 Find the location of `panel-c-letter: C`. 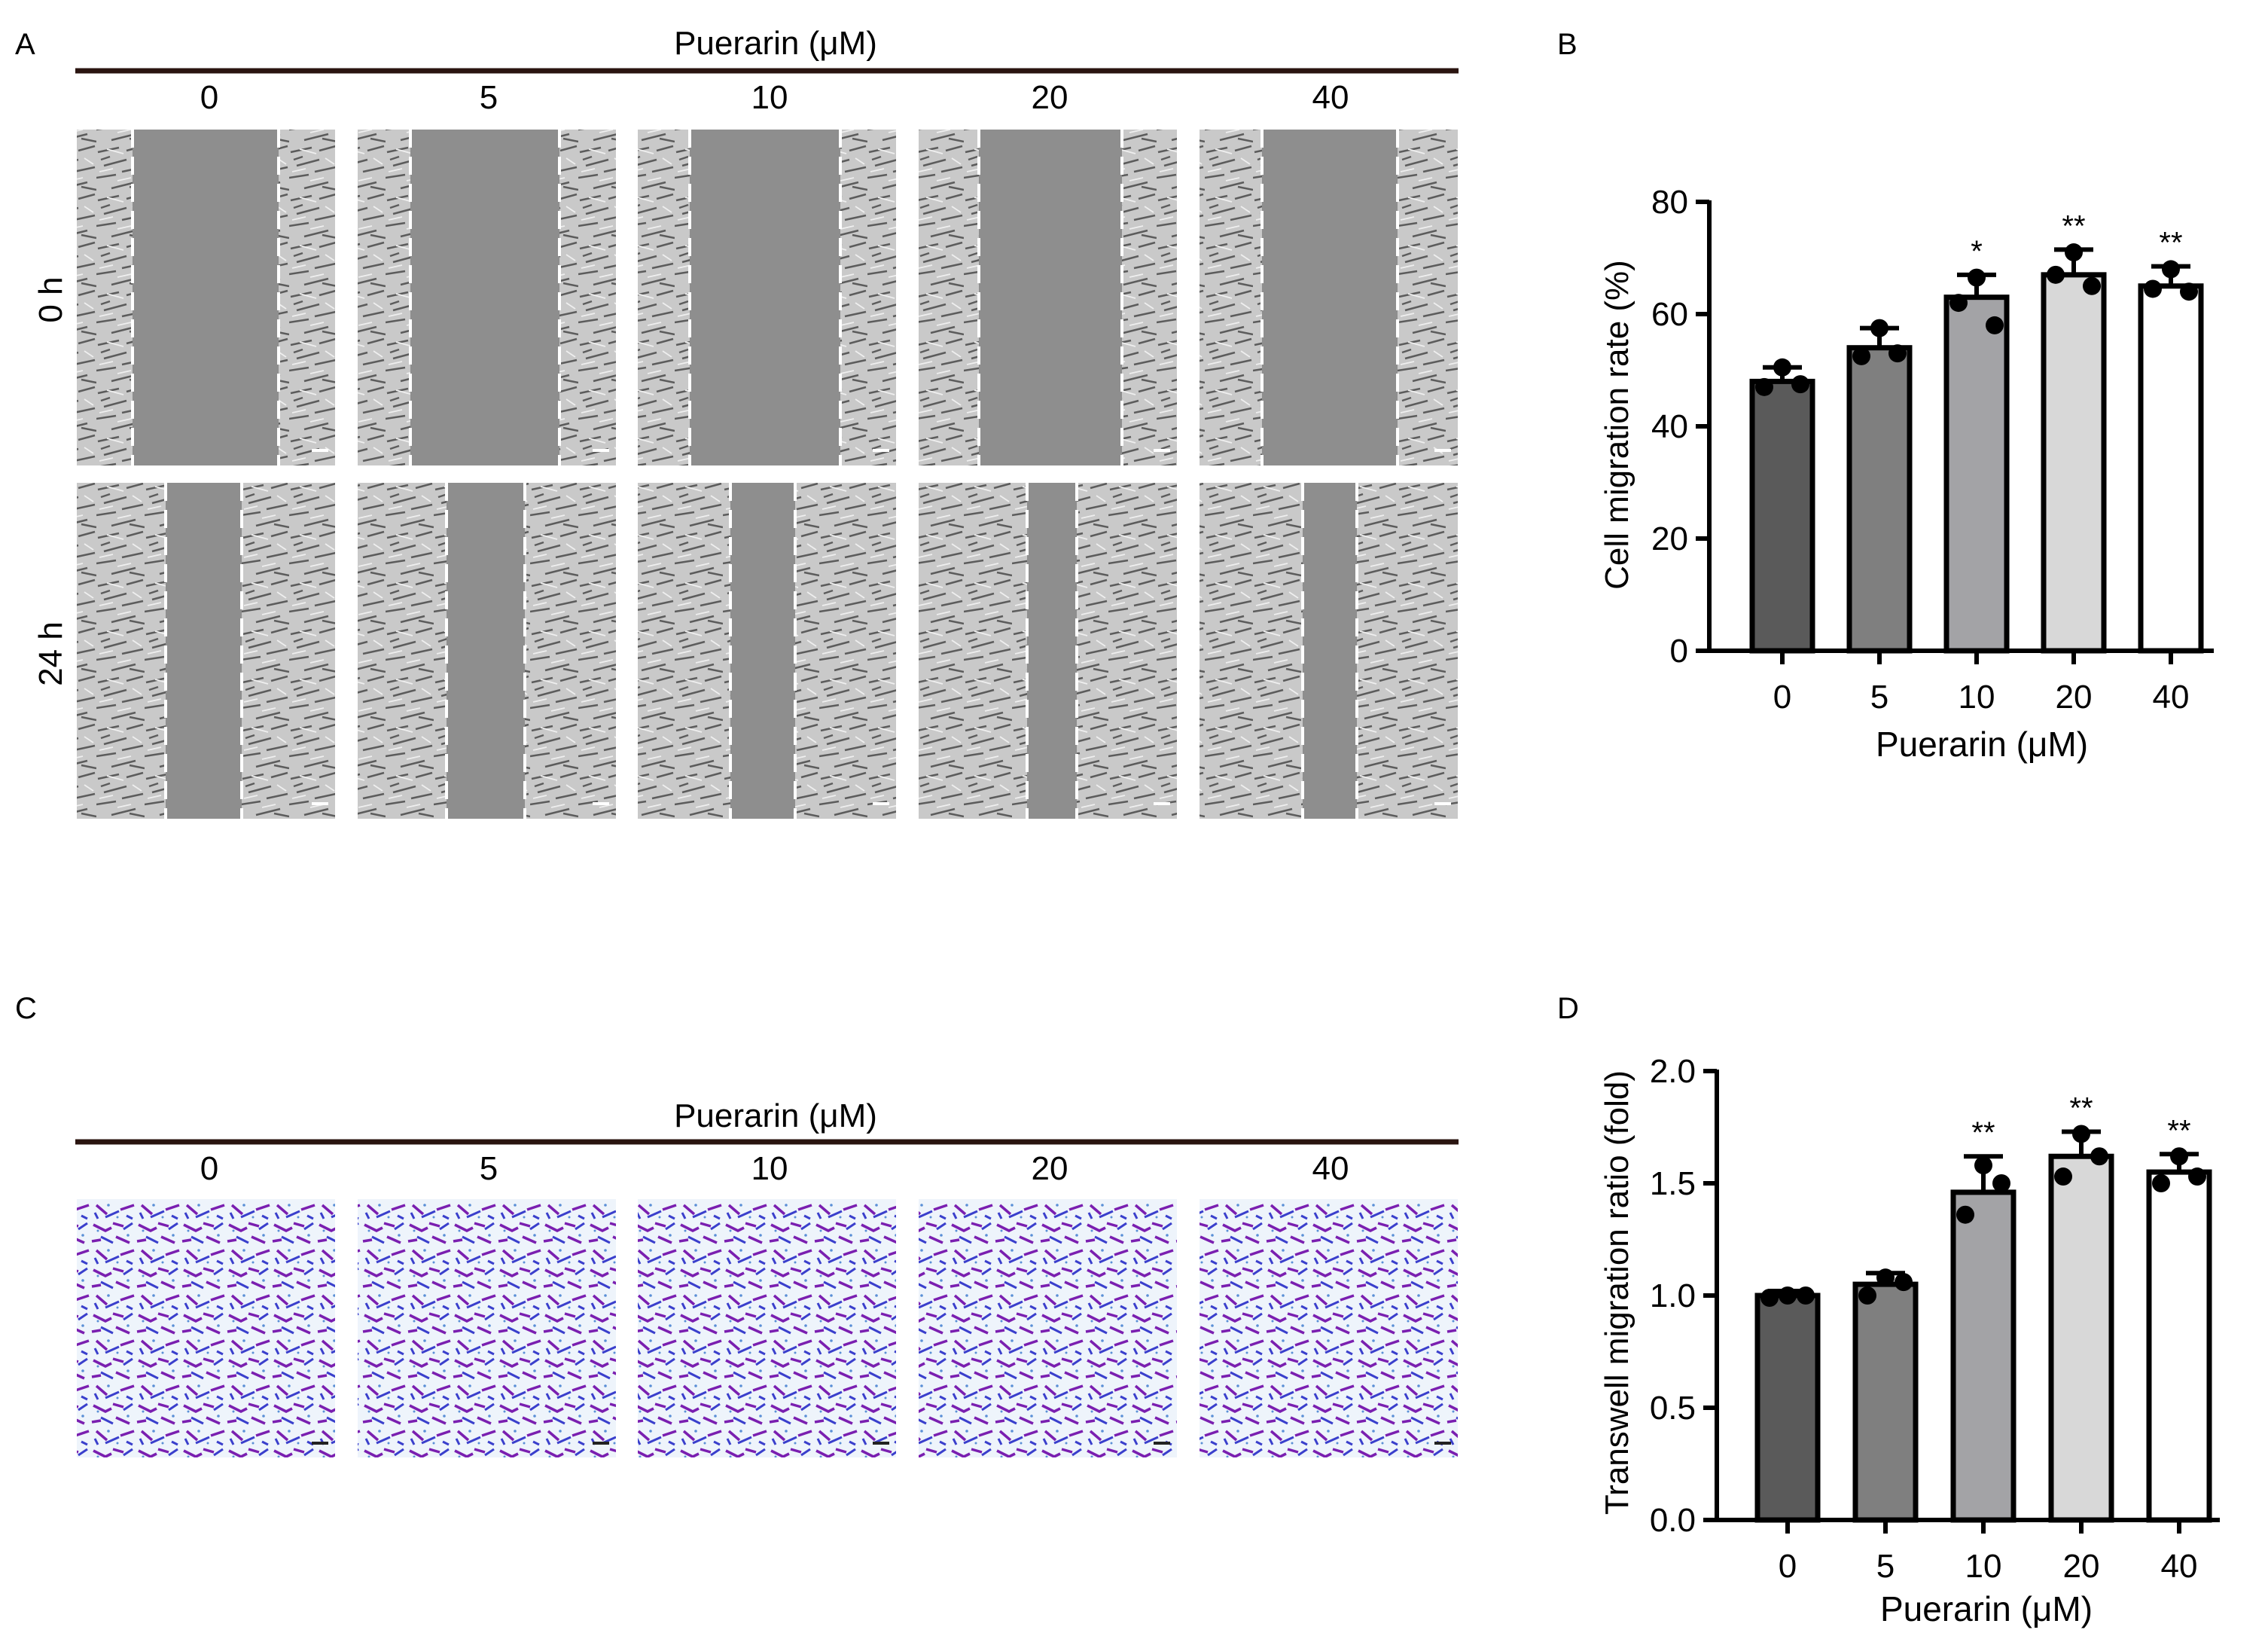

panel-c-letter: C is located at coordinates (26, 1008).